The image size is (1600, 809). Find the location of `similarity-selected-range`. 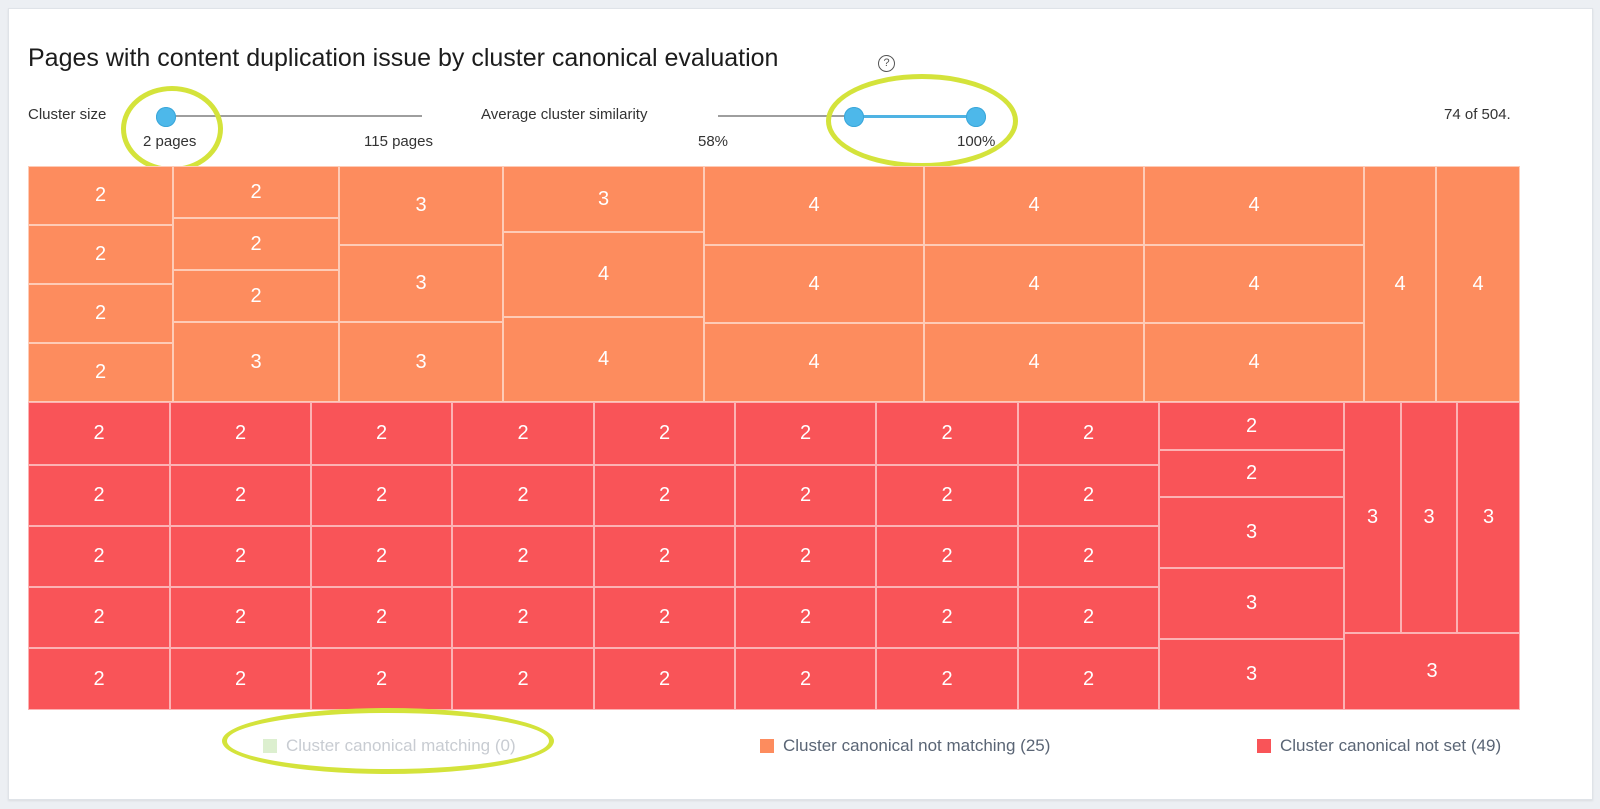

similarity-selected-range is located at coordinates (915, 116).